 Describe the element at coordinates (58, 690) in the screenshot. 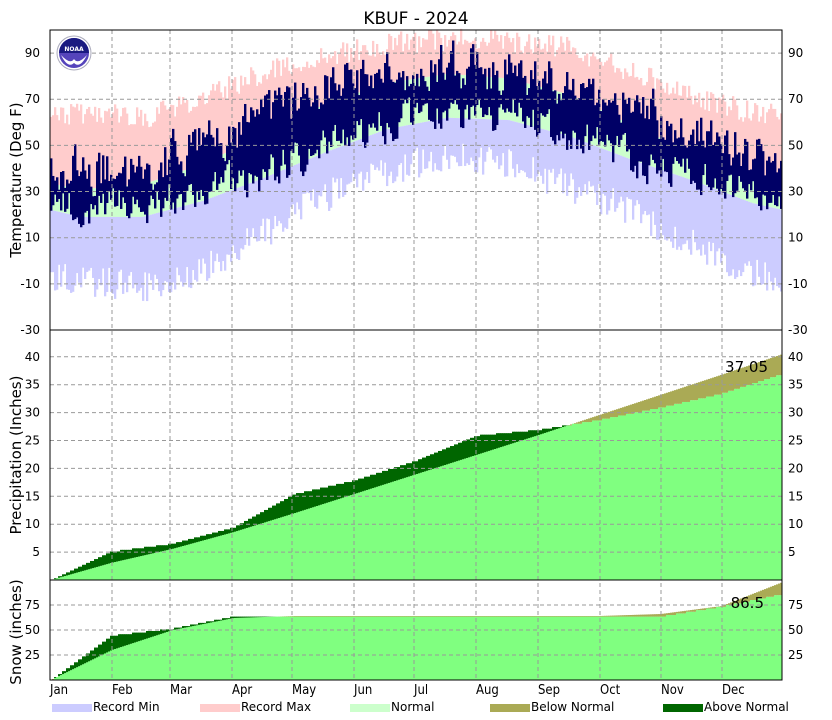

I see `month-label-jan: Jan` at that location.